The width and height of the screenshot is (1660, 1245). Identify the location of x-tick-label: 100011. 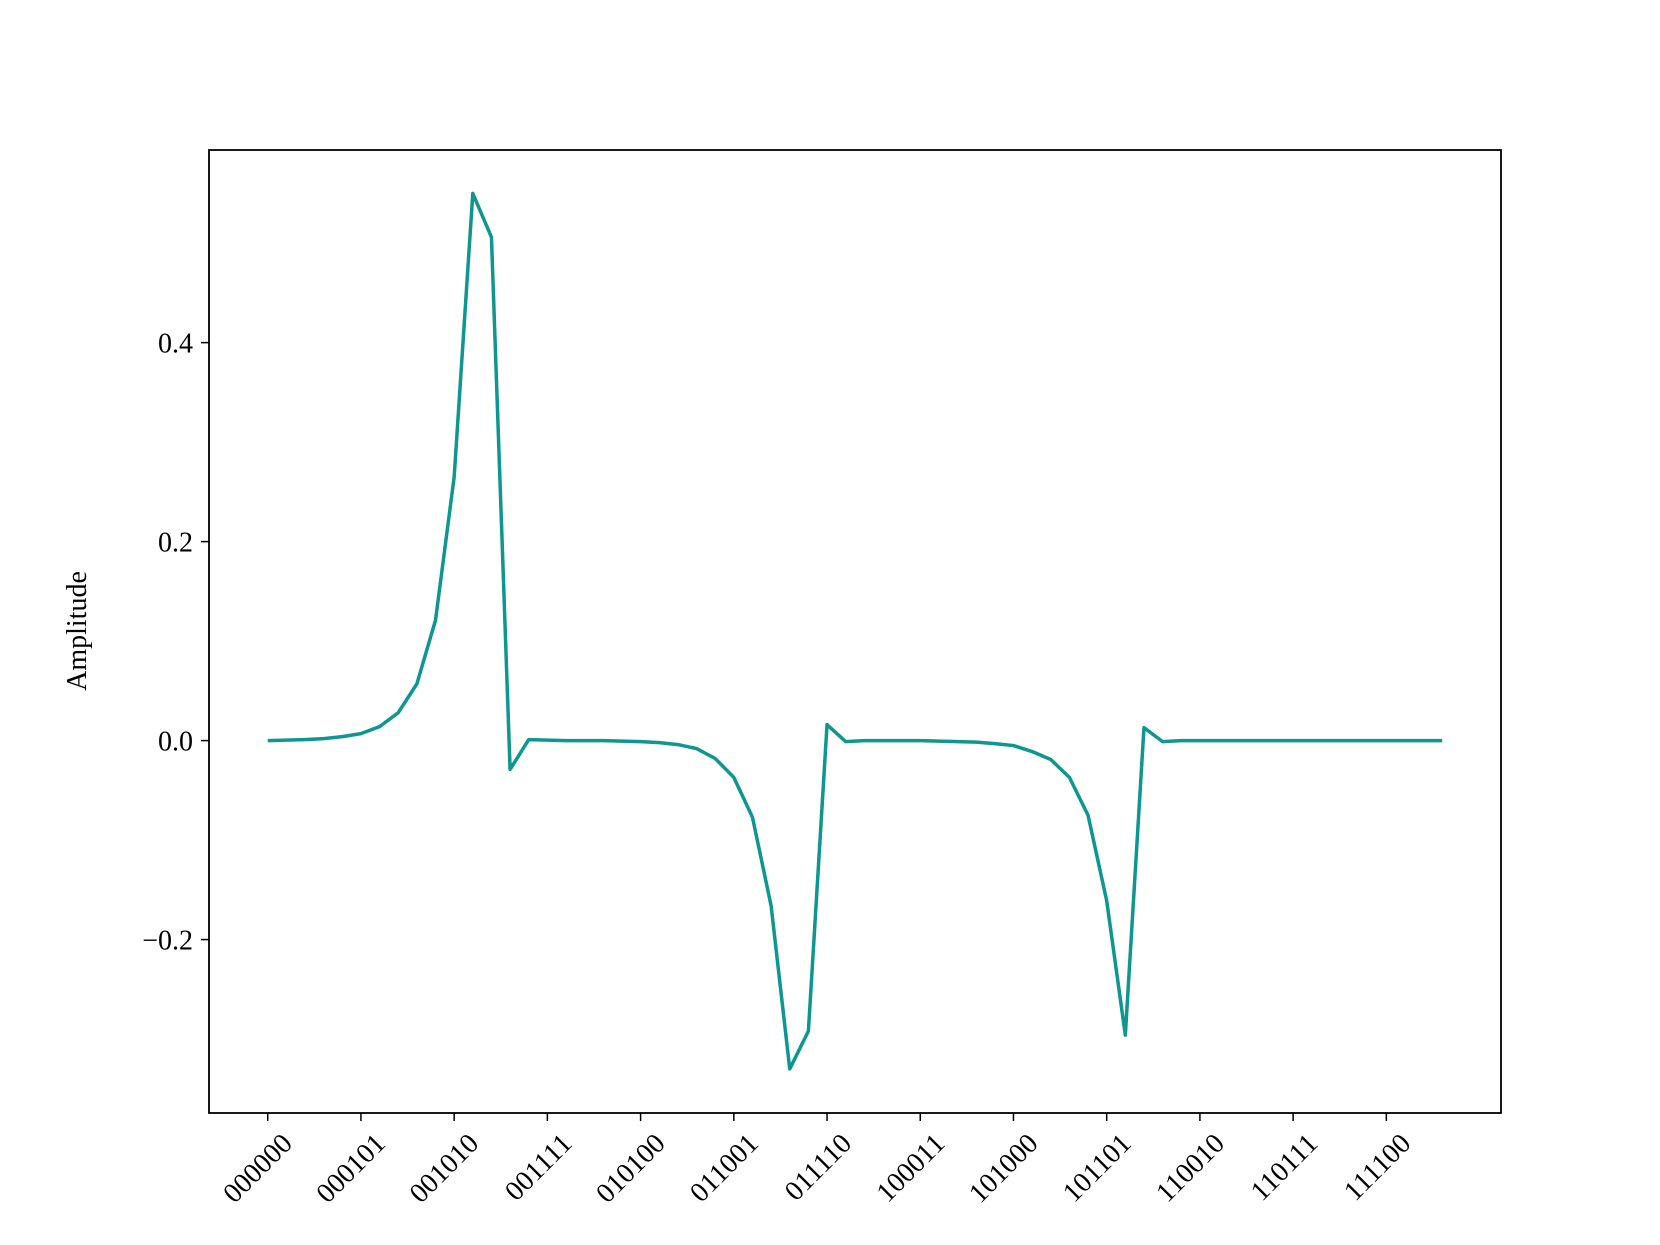
(911, 1168).